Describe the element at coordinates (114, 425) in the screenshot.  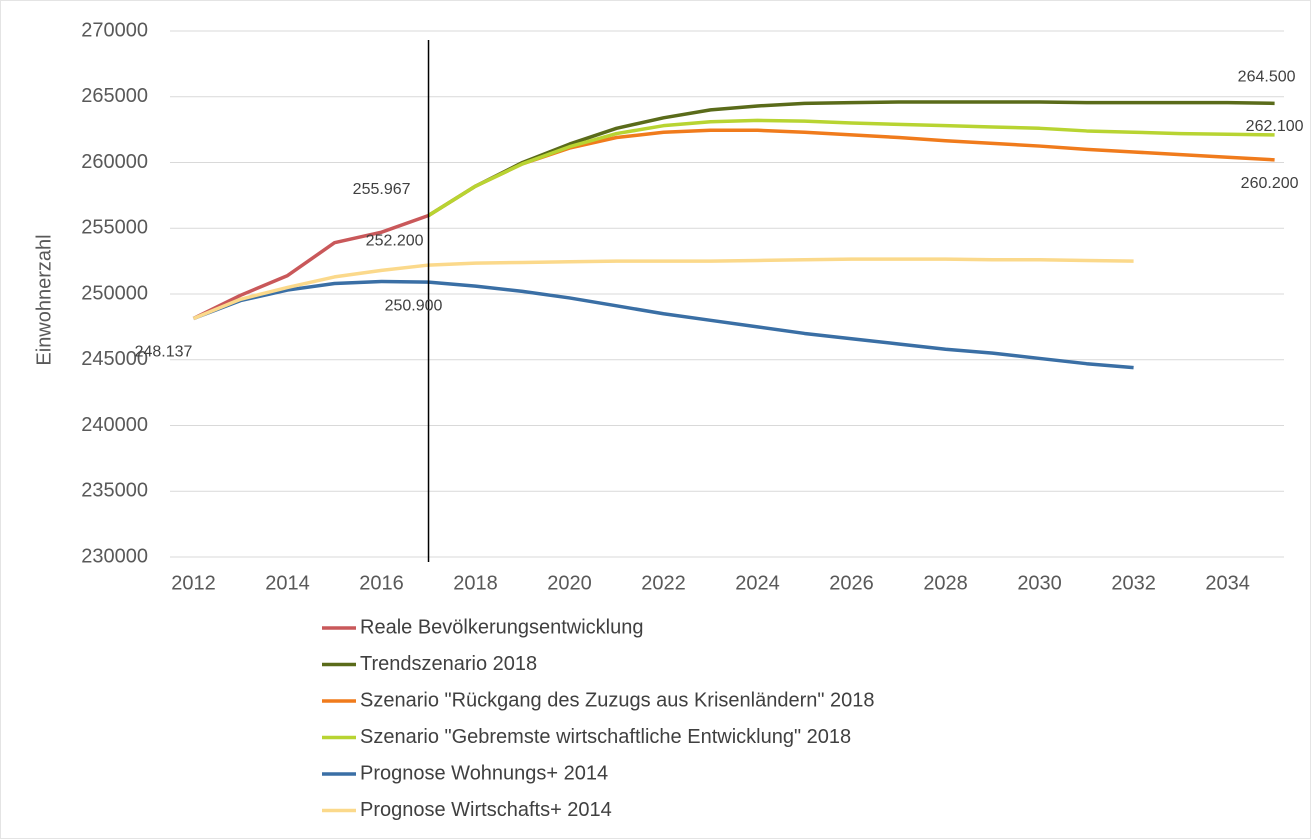
I see `y-tick-label: 240000` at that location.